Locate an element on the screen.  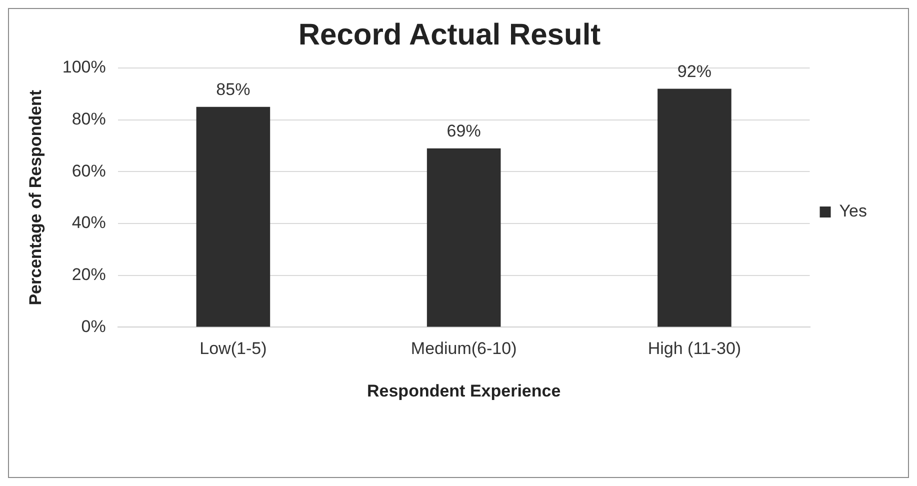
x-tick-label: High (11-30) is located at coordinates (695, 348).